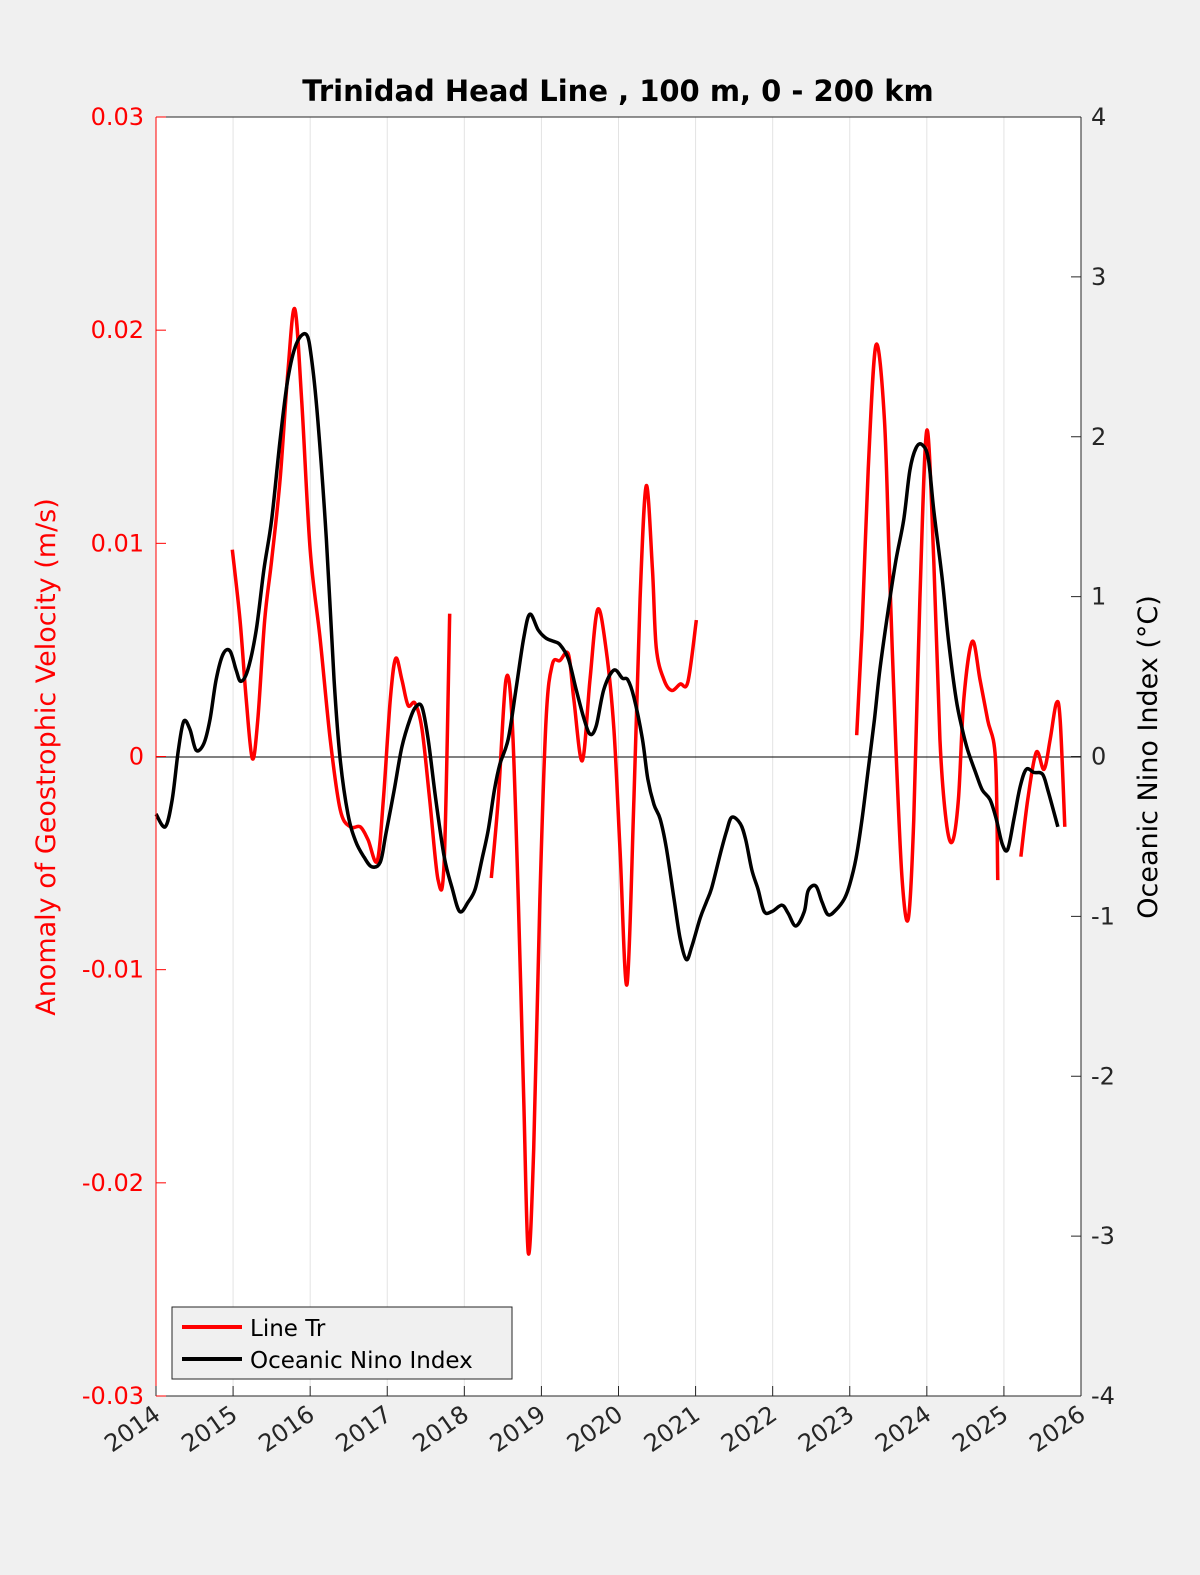 This screenshot has width=1200, height=1575. I want to click on x-tick-label: 2025, so click(980, 1429).